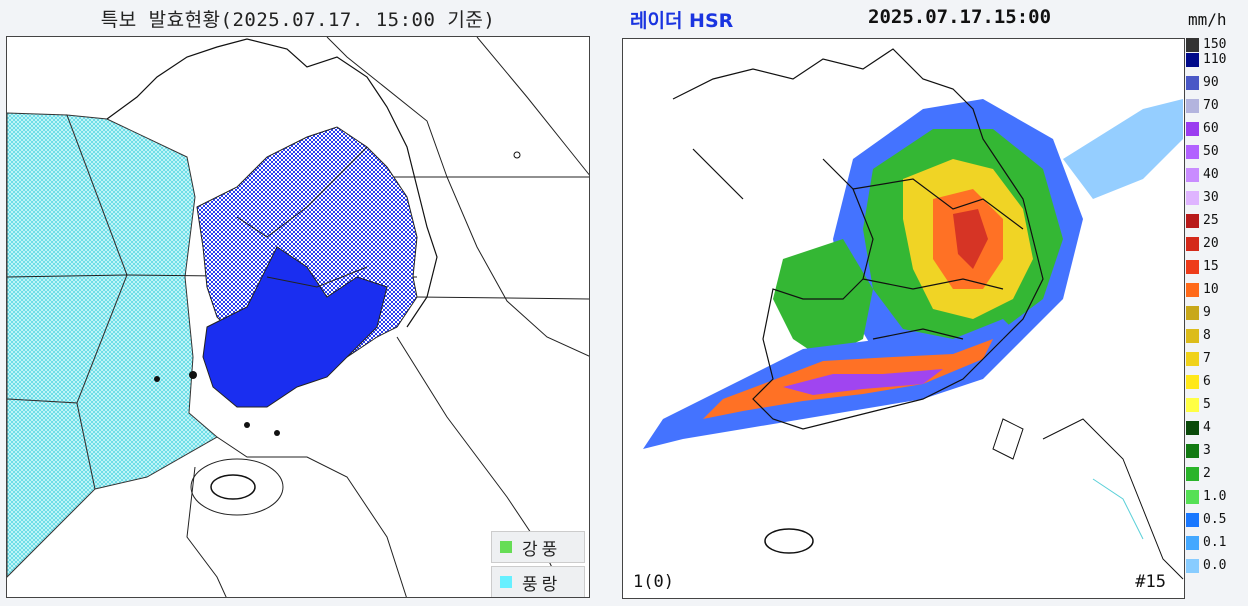 This screenshot has height=606, width=1248. I want to click on colorbar-row: 40, so click(1217, 175).